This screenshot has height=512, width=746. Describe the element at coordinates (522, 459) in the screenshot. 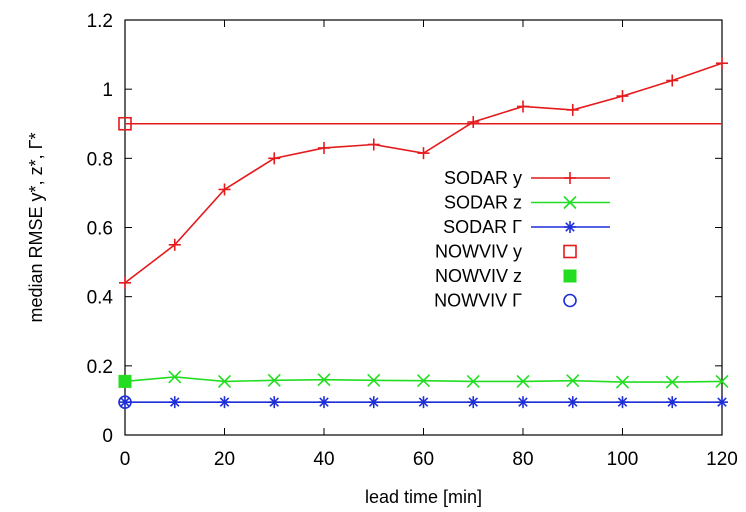

I see `x-tick-label: 80` at that location.